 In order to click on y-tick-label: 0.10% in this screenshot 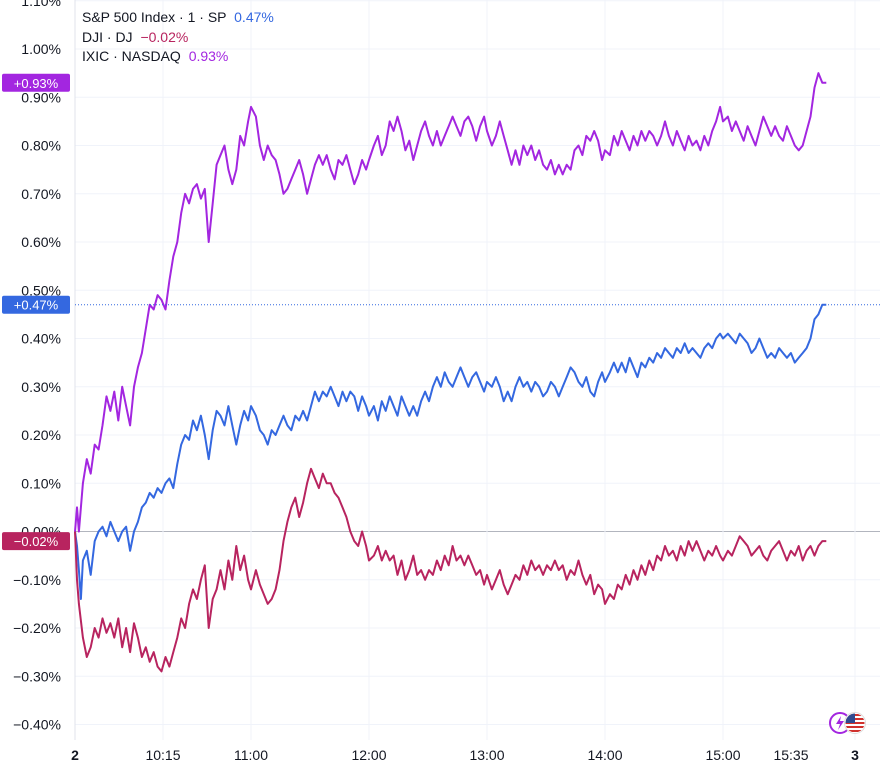, I will do `click(41, 483)`.